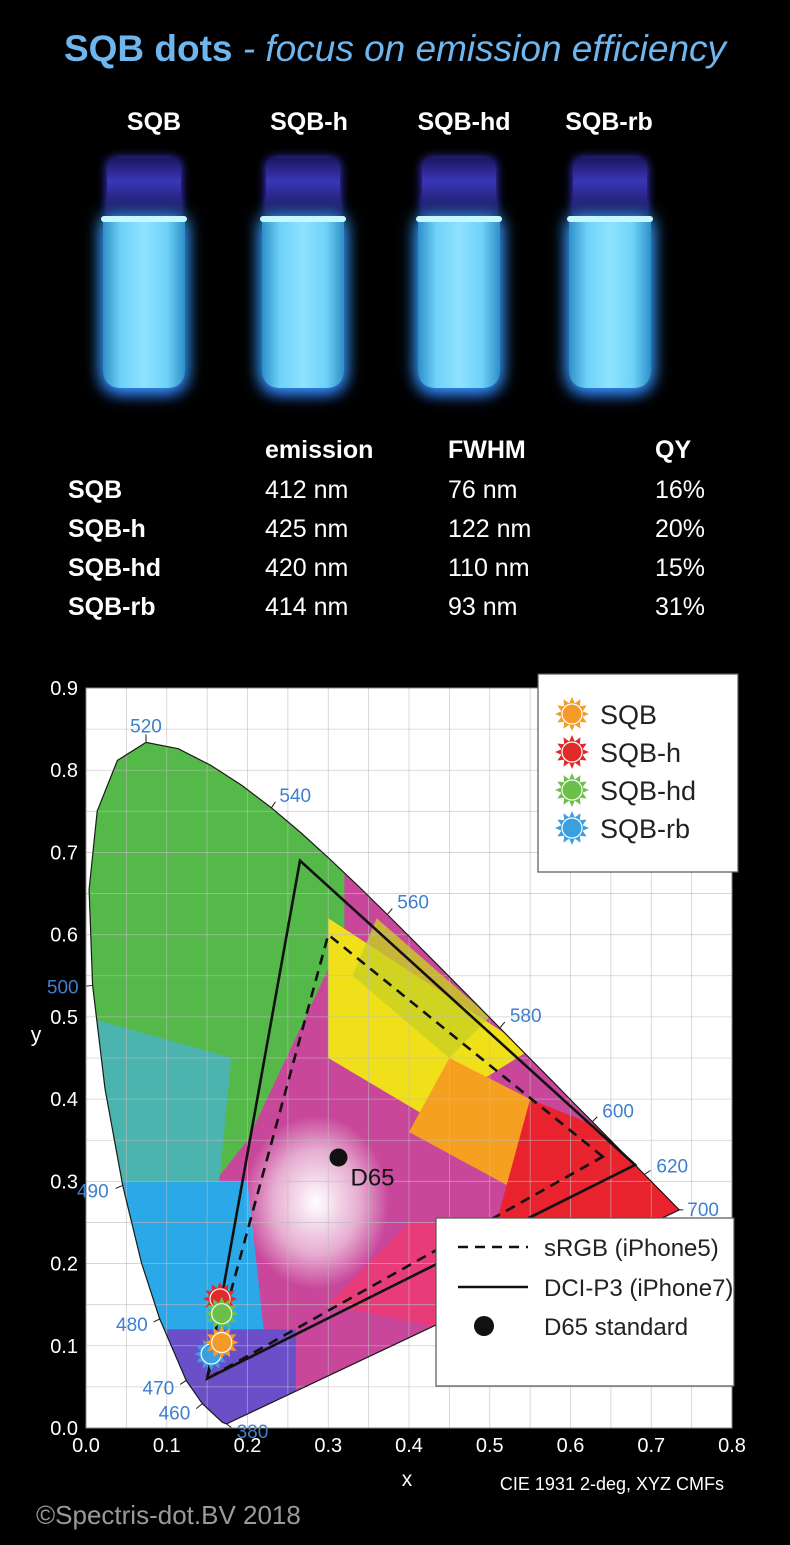 This screenshot has width=790, height=1545. I want to click on legend-entry-sqb-hd: SQB-hd, so click(648, 791).